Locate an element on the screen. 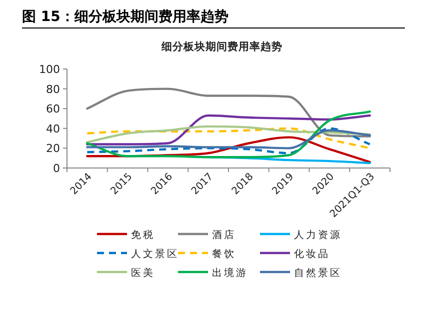  chart-subtitle: 细分板块期间费用率趋势 is located at coordinates (221, 46).